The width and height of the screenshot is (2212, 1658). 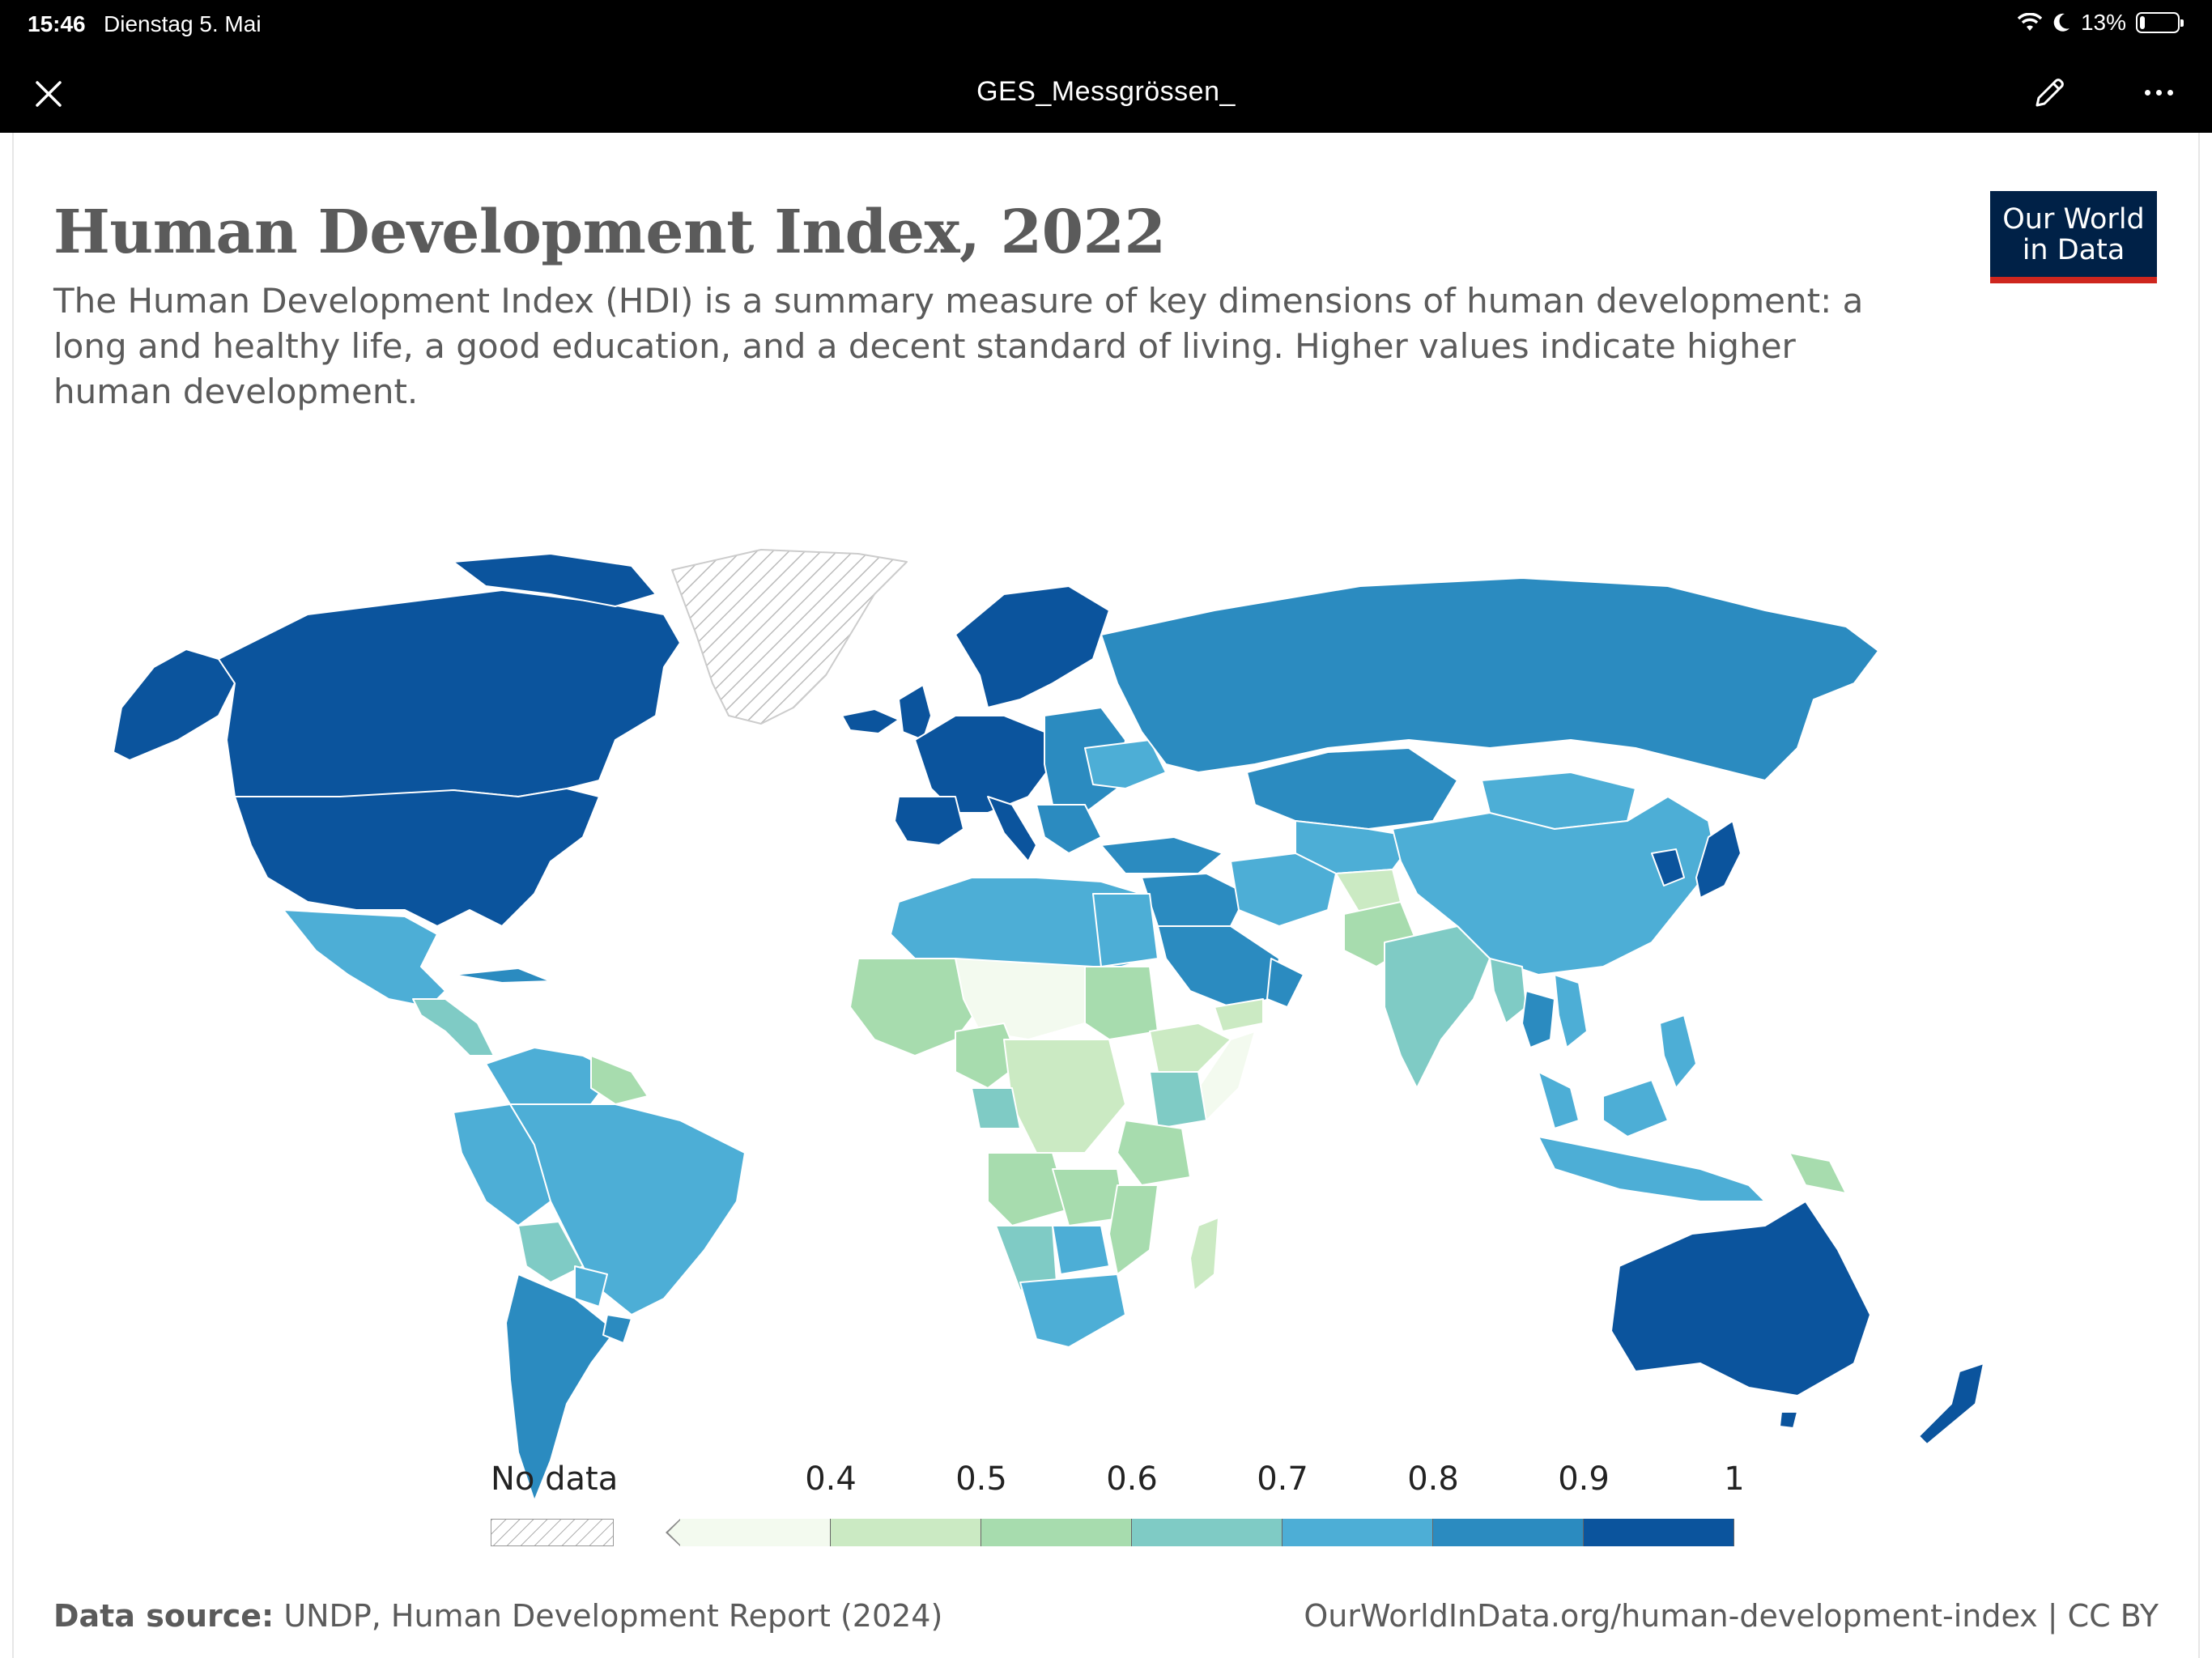 What do you see at coordinates (1652, 1169) in the screenshot?
I see `country-indonesia` at bounding box center [1652, 1169].